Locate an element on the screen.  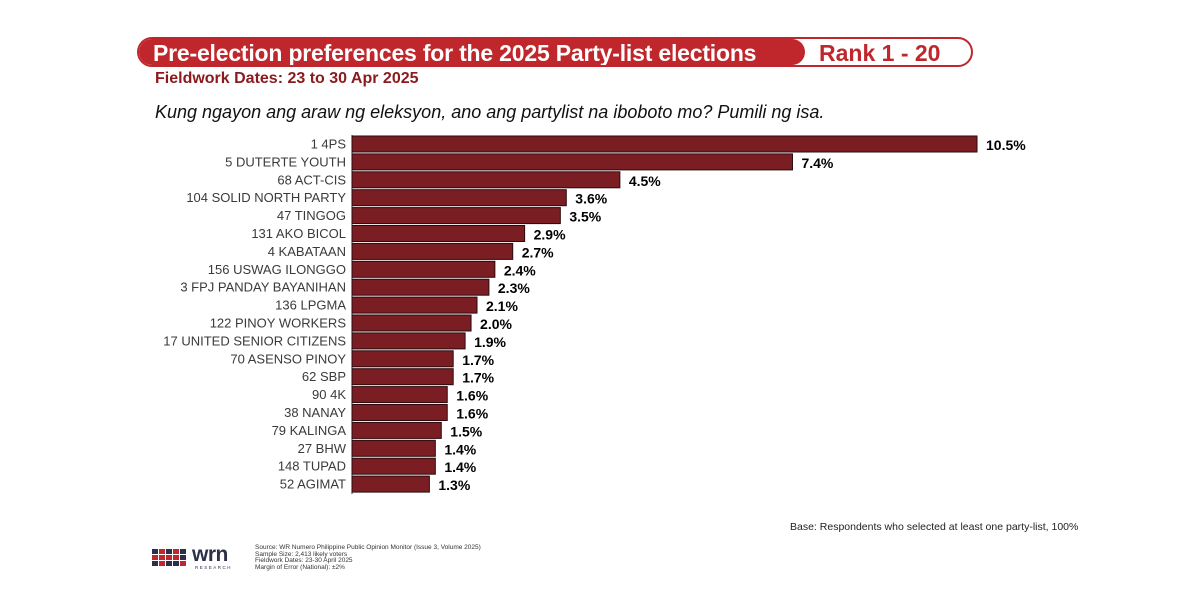
value-label: 1.5% is located at coordinates (466, 431).